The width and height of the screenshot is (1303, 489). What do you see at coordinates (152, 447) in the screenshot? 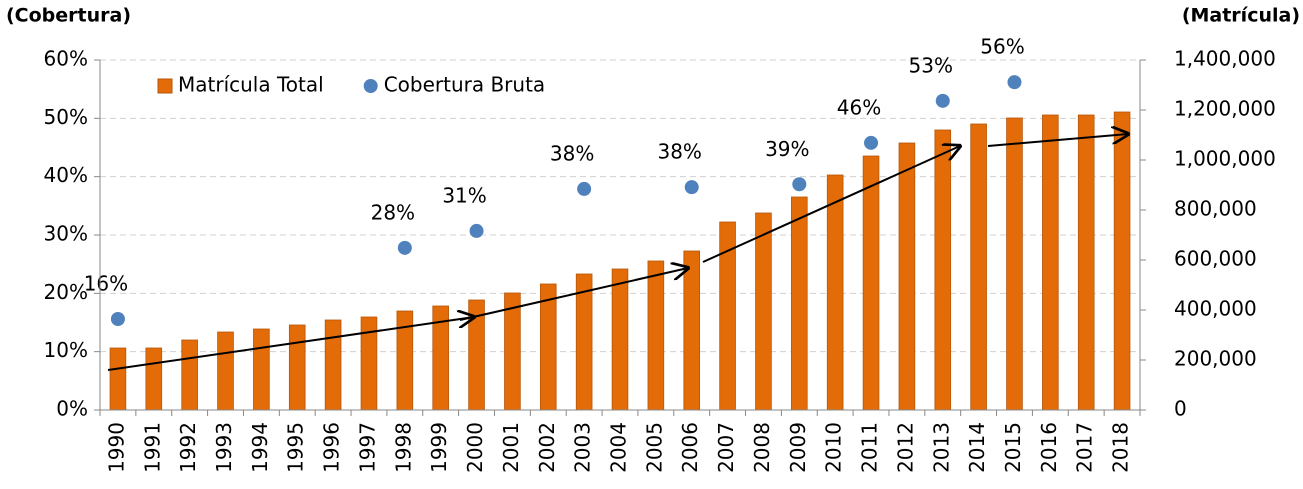
I see `x-tick-label: 1991` at bounding box center [152, 447].